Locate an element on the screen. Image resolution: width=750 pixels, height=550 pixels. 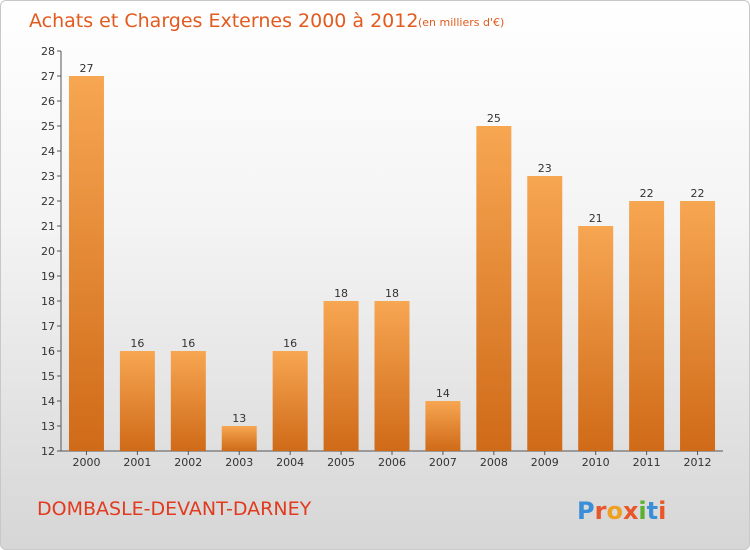
y-tick-label: 27 is located at coordinates (48, 76).